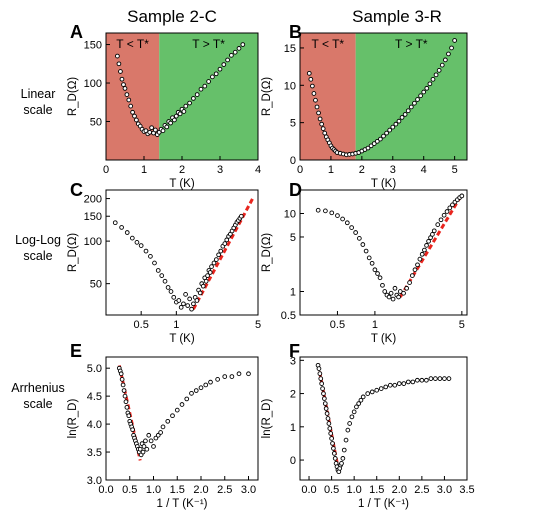  Describe the element at coordinates (258, 170) in the screenshot. I see `x-tick-label: 4` at that location.